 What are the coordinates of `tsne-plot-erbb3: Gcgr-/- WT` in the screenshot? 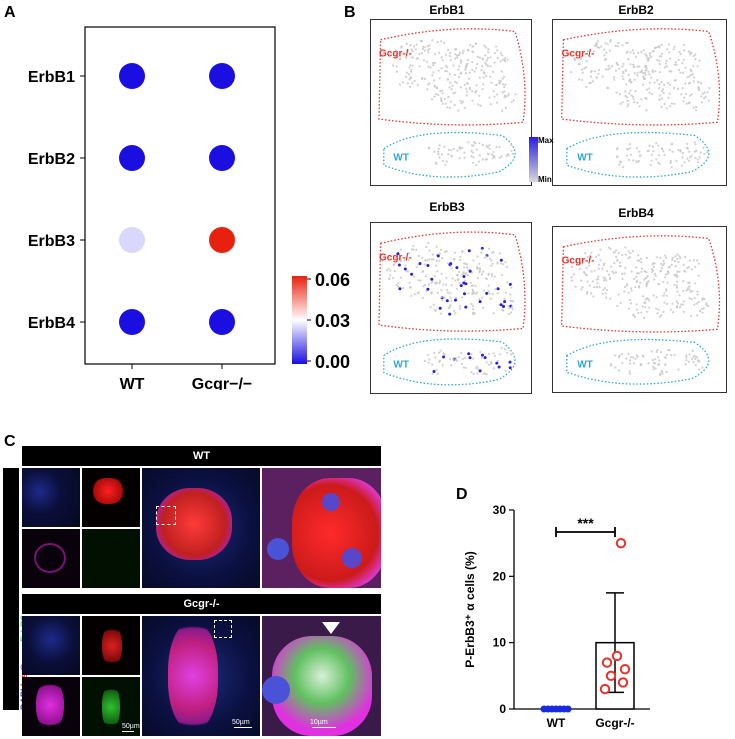 It's located at (451, 308).